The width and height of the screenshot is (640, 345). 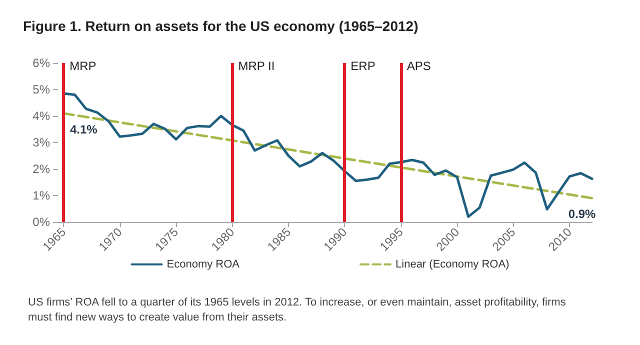 What do you see at coordinates (41, 63) in the screenshot?
I see `y-tick-label: 6%` at bounding box center [41, 63].